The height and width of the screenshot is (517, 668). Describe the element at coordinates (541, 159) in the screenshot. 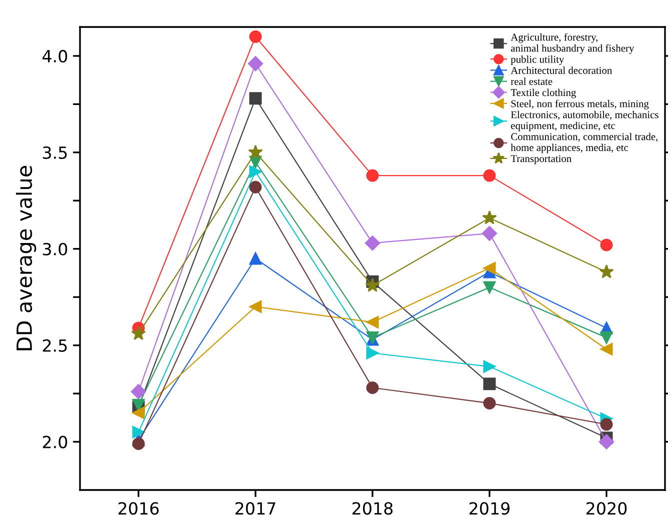

I see `legend-label: Transportation` at that location.